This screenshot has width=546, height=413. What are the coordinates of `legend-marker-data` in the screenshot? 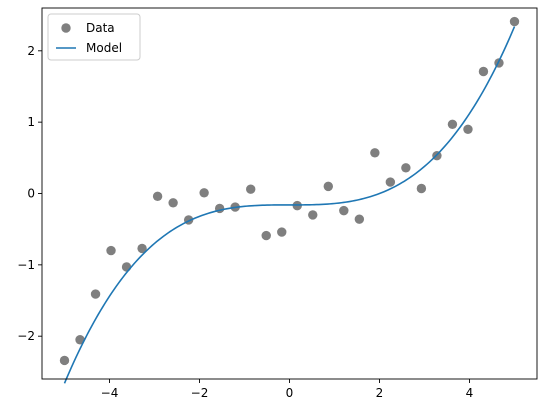 It's located at (66, 28).